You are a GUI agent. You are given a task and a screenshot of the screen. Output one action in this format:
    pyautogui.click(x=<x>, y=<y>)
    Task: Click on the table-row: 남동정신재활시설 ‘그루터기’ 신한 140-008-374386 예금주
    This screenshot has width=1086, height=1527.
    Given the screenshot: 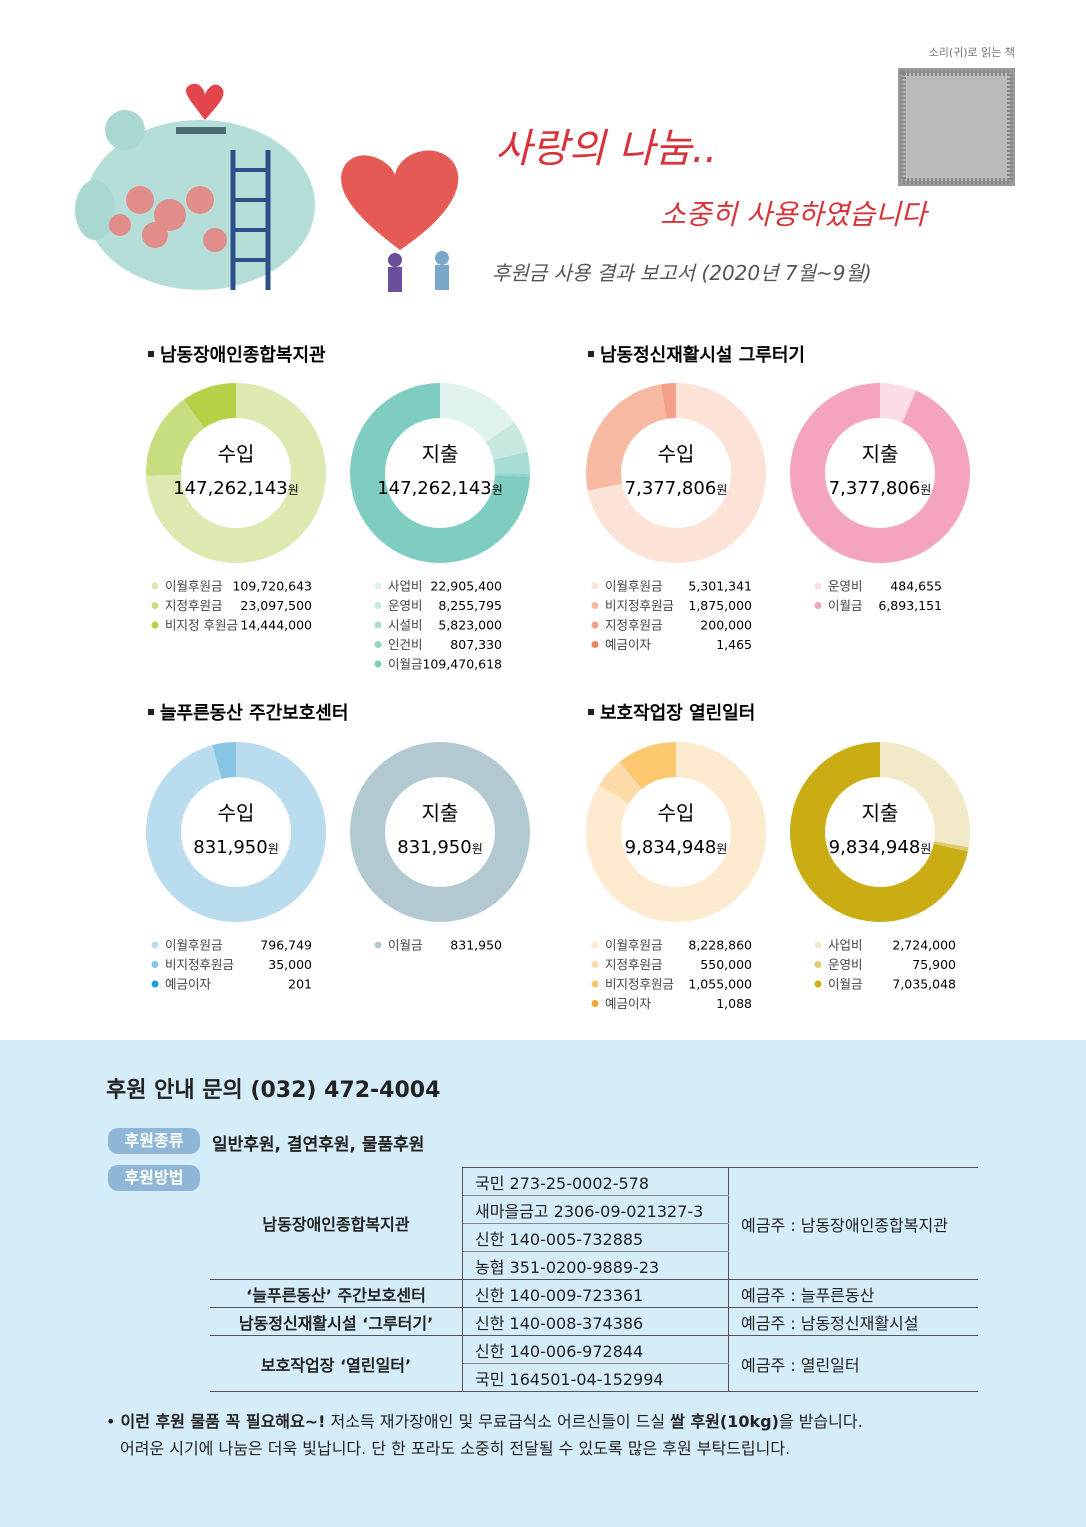 What is the action you would take?
    pyautogui.click(x=594, y=1321)
    